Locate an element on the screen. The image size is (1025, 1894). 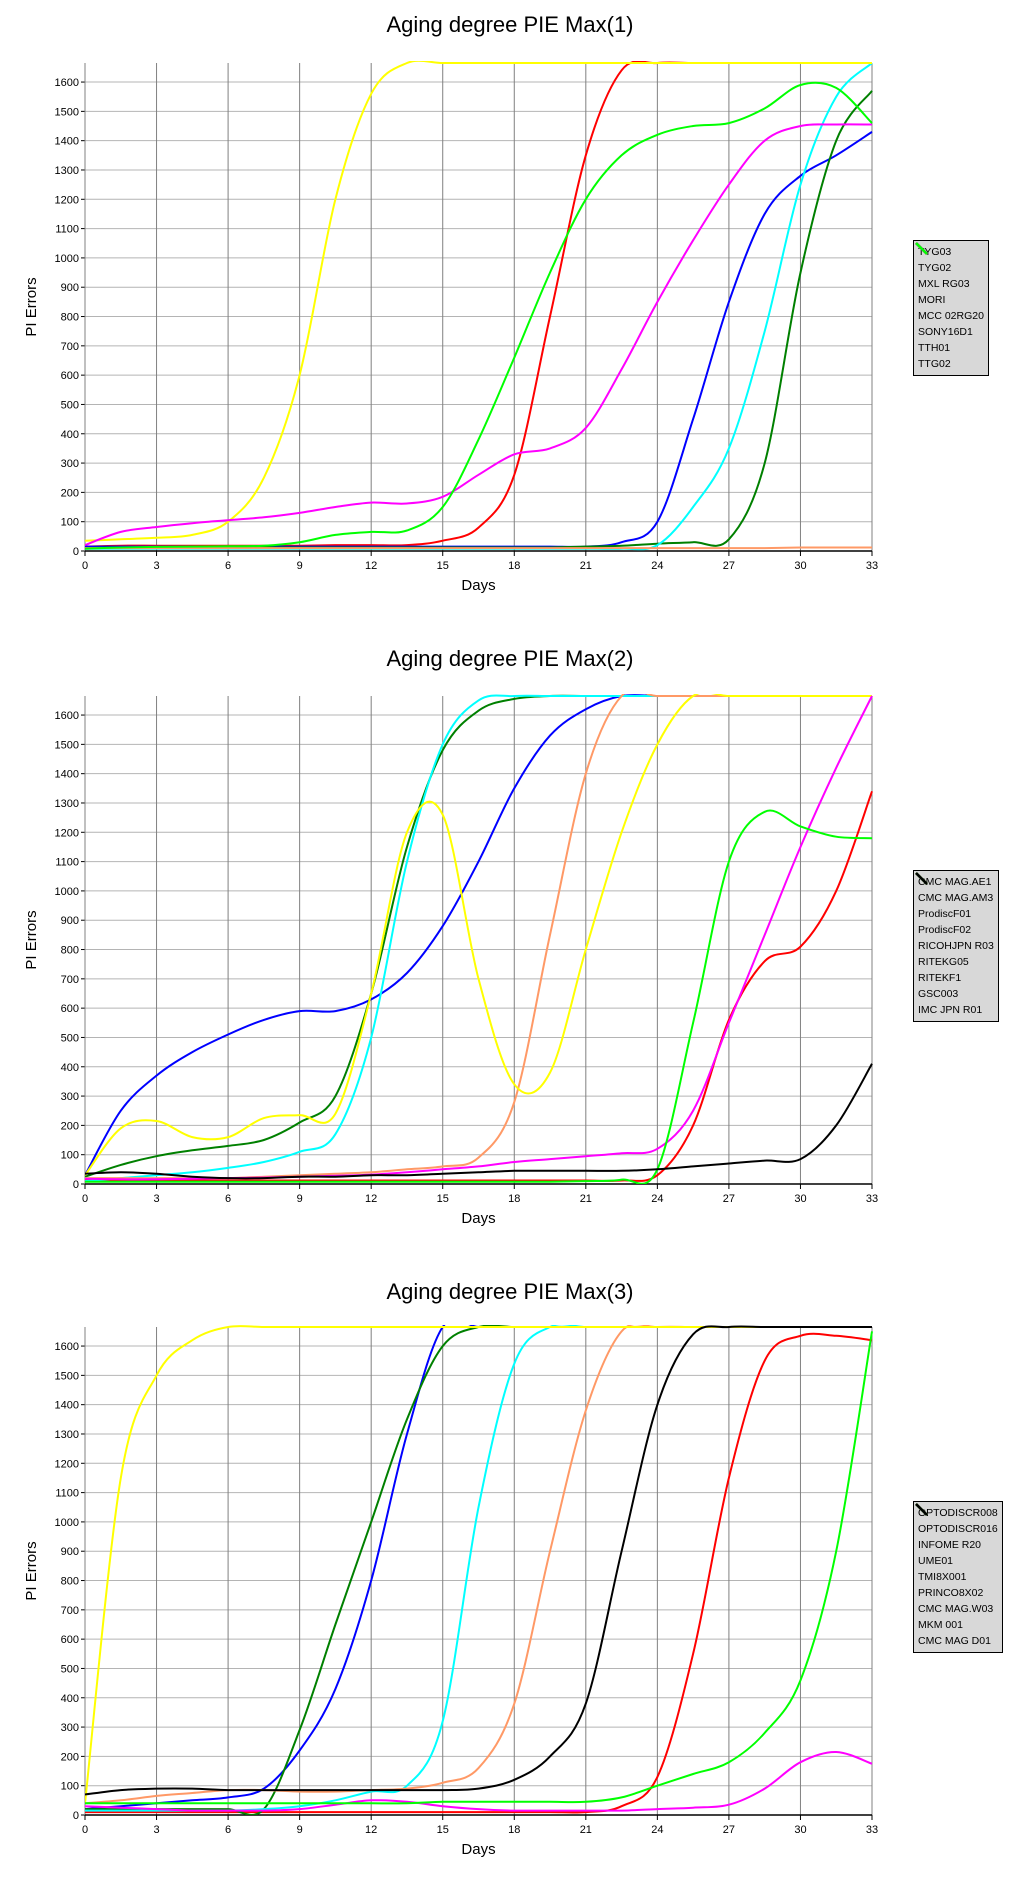
legend-item: RICOHJPN R03 is located at coordinates (954, 913).